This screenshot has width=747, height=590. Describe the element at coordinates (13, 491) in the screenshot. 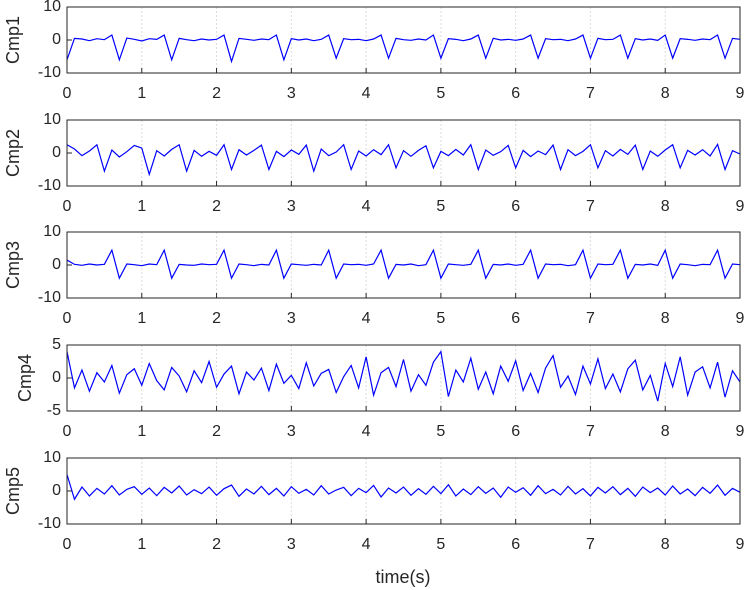

I see `y-axis-label: Cmp5` at that location.